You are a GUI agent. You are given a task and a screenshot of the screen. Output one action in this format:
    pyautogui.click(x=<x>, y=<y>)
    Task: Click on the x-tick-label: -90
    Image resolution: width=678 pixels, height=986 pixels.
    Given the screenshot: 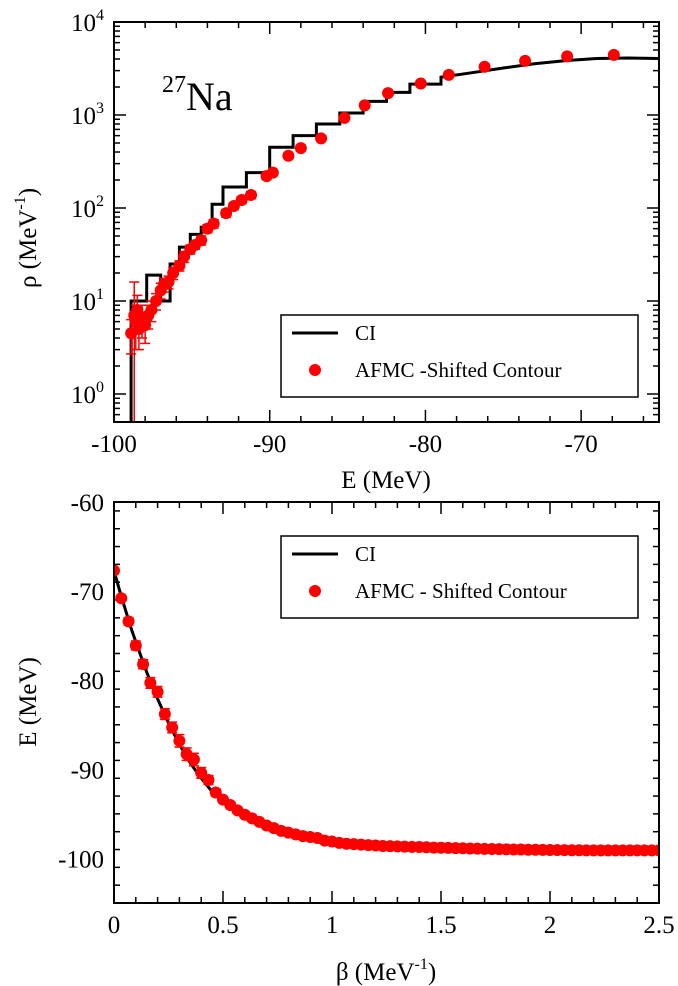 What is the action you would take?
    pyautogui.click(x=269, y=444)
    